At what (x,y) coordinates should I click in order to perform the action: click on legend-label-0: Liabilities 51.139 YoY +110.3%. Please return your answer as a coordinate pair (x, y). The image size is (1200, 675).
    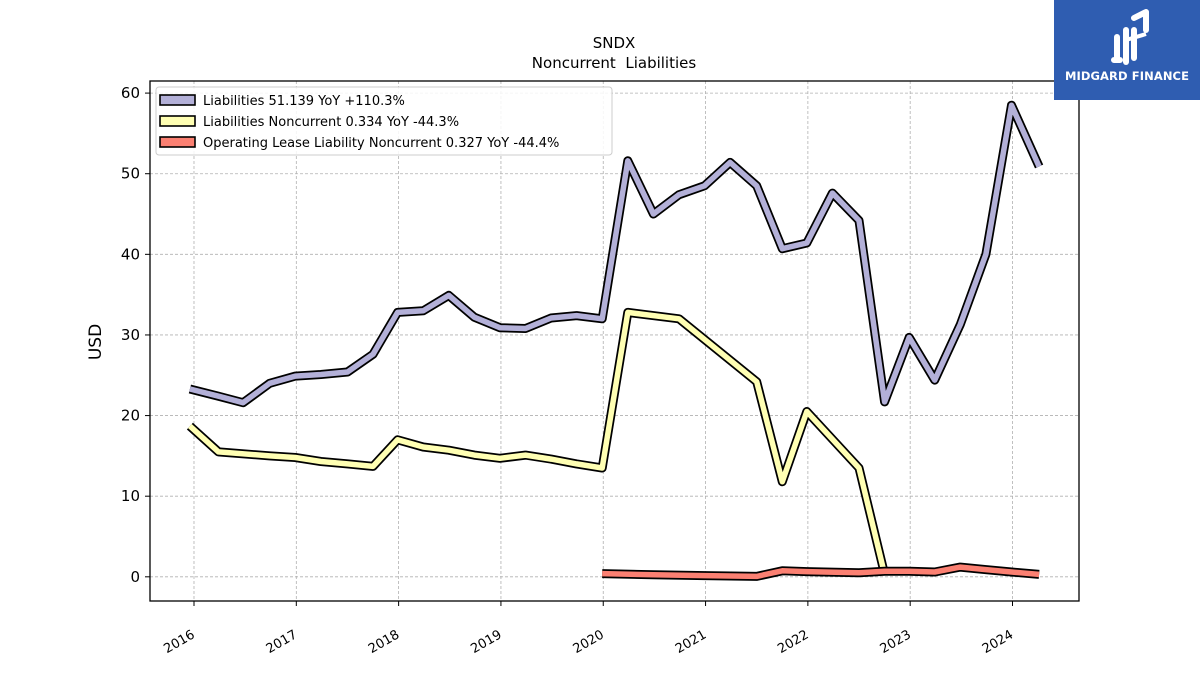
    Looking at the image, I should click on (304, 101).